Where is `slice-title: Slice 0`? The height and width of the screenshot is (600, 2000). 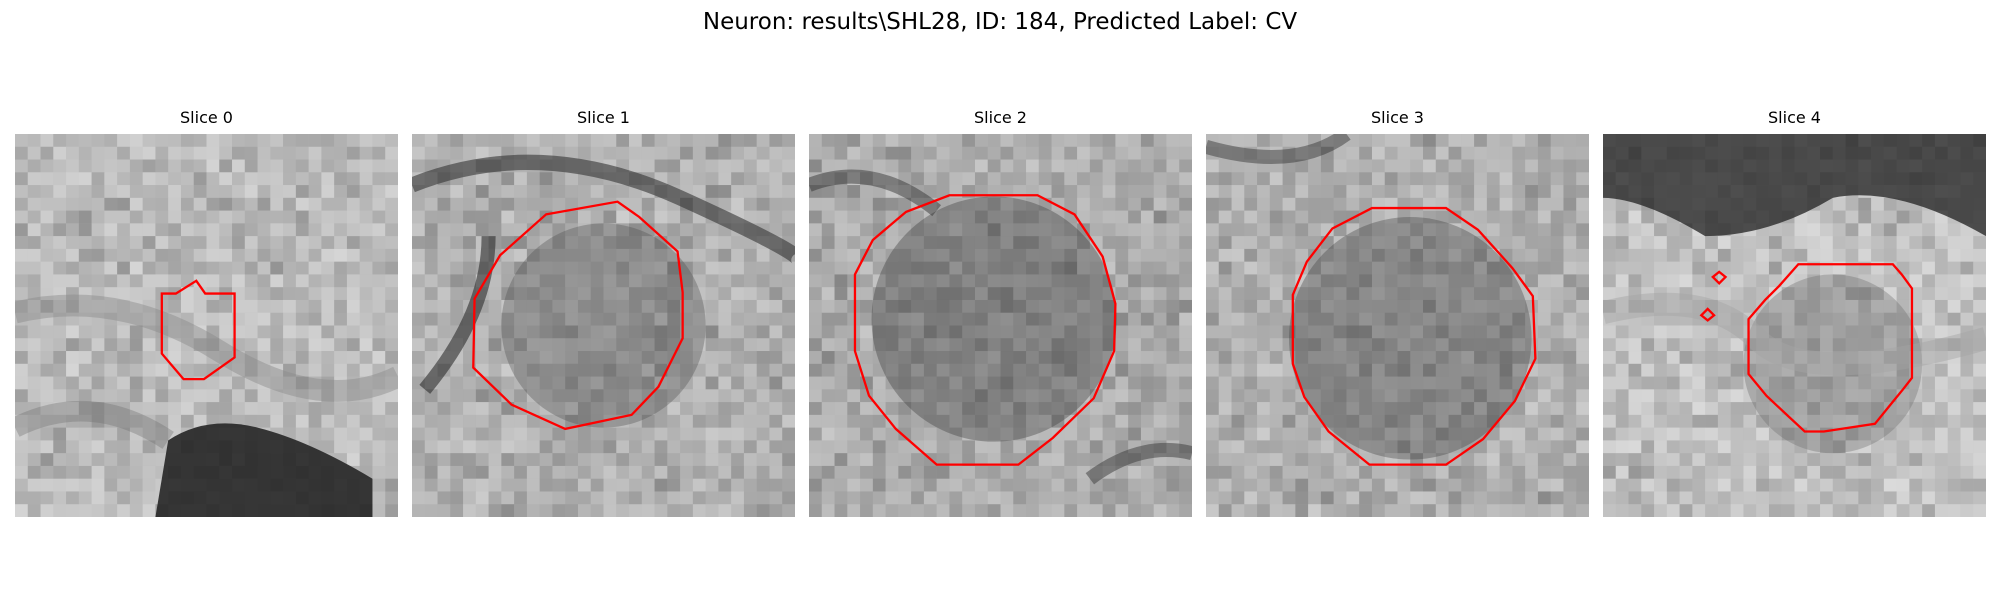
slice-title: Slice 0 is located at coordinates (206, 117).